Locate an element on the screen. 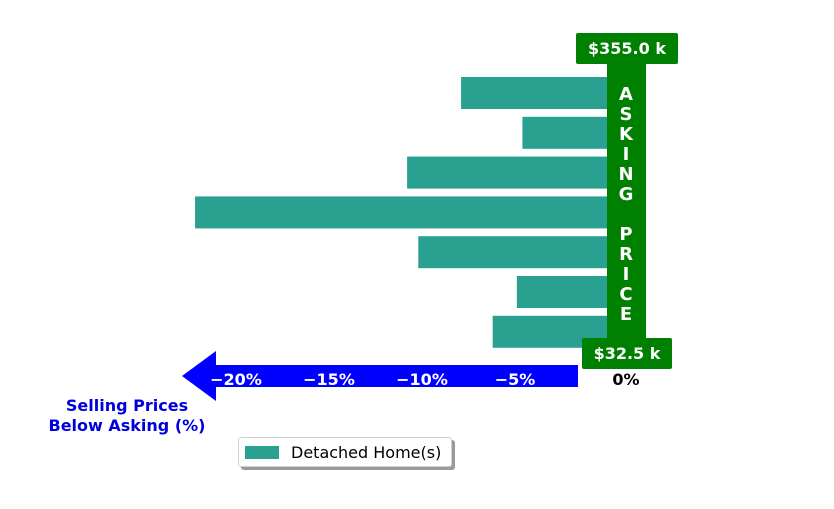 The width and height of the screenshot is (834, 509). x-tick-label: −10% is located at coordinates (422, 379).